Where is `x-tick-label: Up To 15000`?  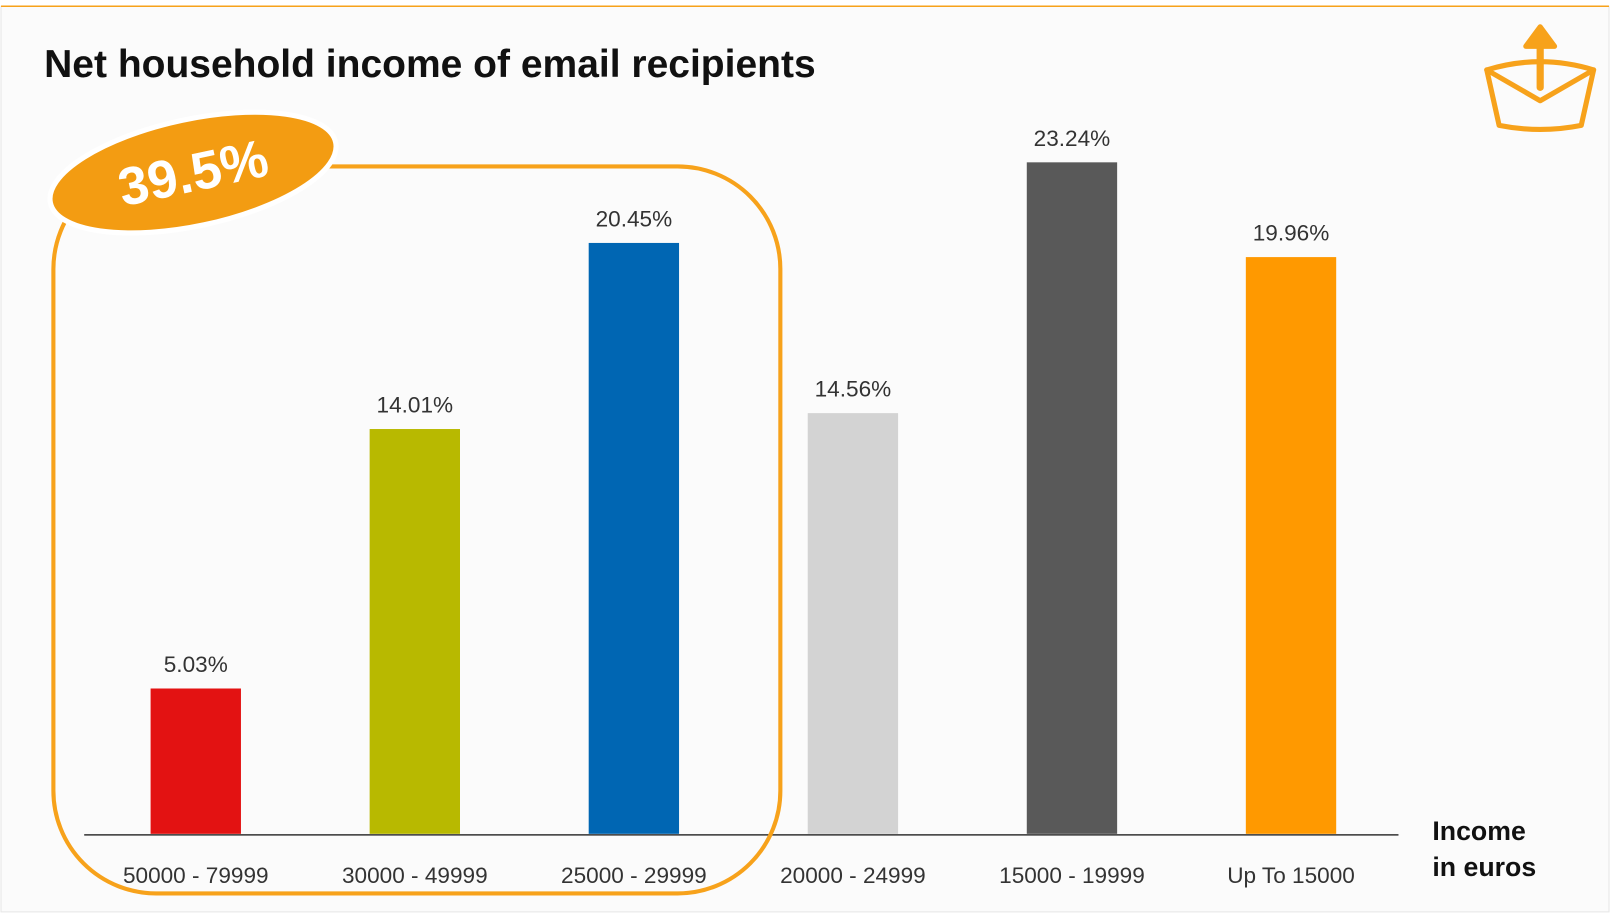
x-tick-label: Up To 15000 is located at coordinates (1291, 875).